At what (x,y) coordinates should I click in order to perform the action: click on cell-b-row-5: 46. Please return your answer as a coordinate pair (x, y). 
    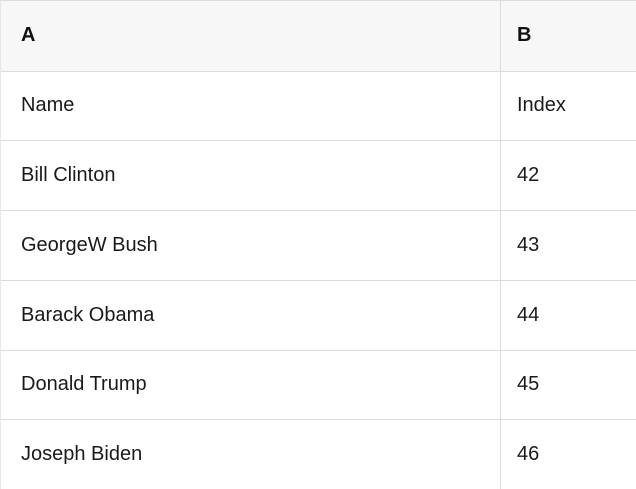
    Looking at the image, I should click on (528, 454).